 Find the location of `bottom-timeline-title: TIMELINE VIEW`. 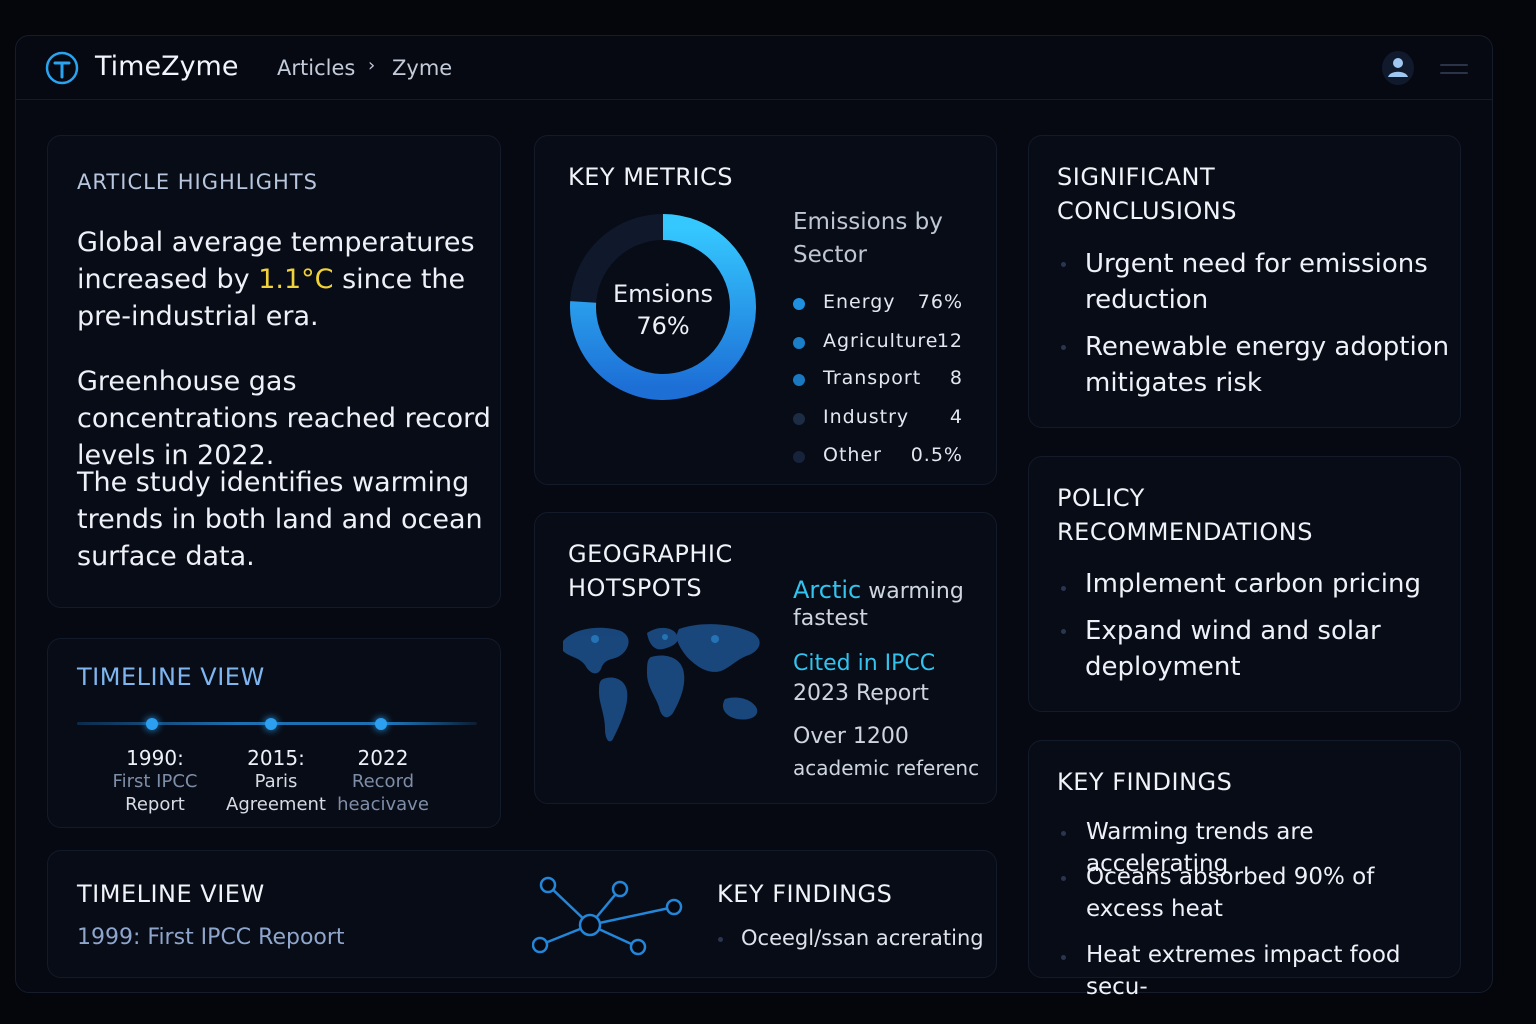

bottom-timeline-title: TIMELINE VIEW is located at coordinates (171, 894).